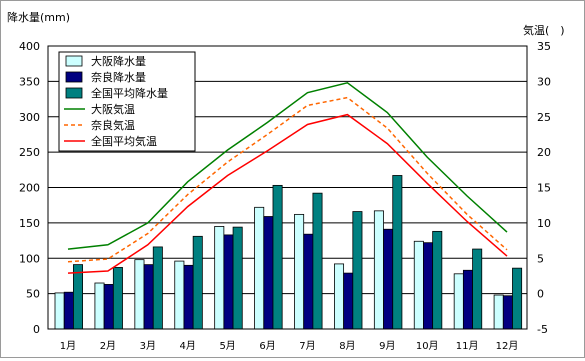  I want to click on right-axis-title: 気温( ), so click(544, 30).